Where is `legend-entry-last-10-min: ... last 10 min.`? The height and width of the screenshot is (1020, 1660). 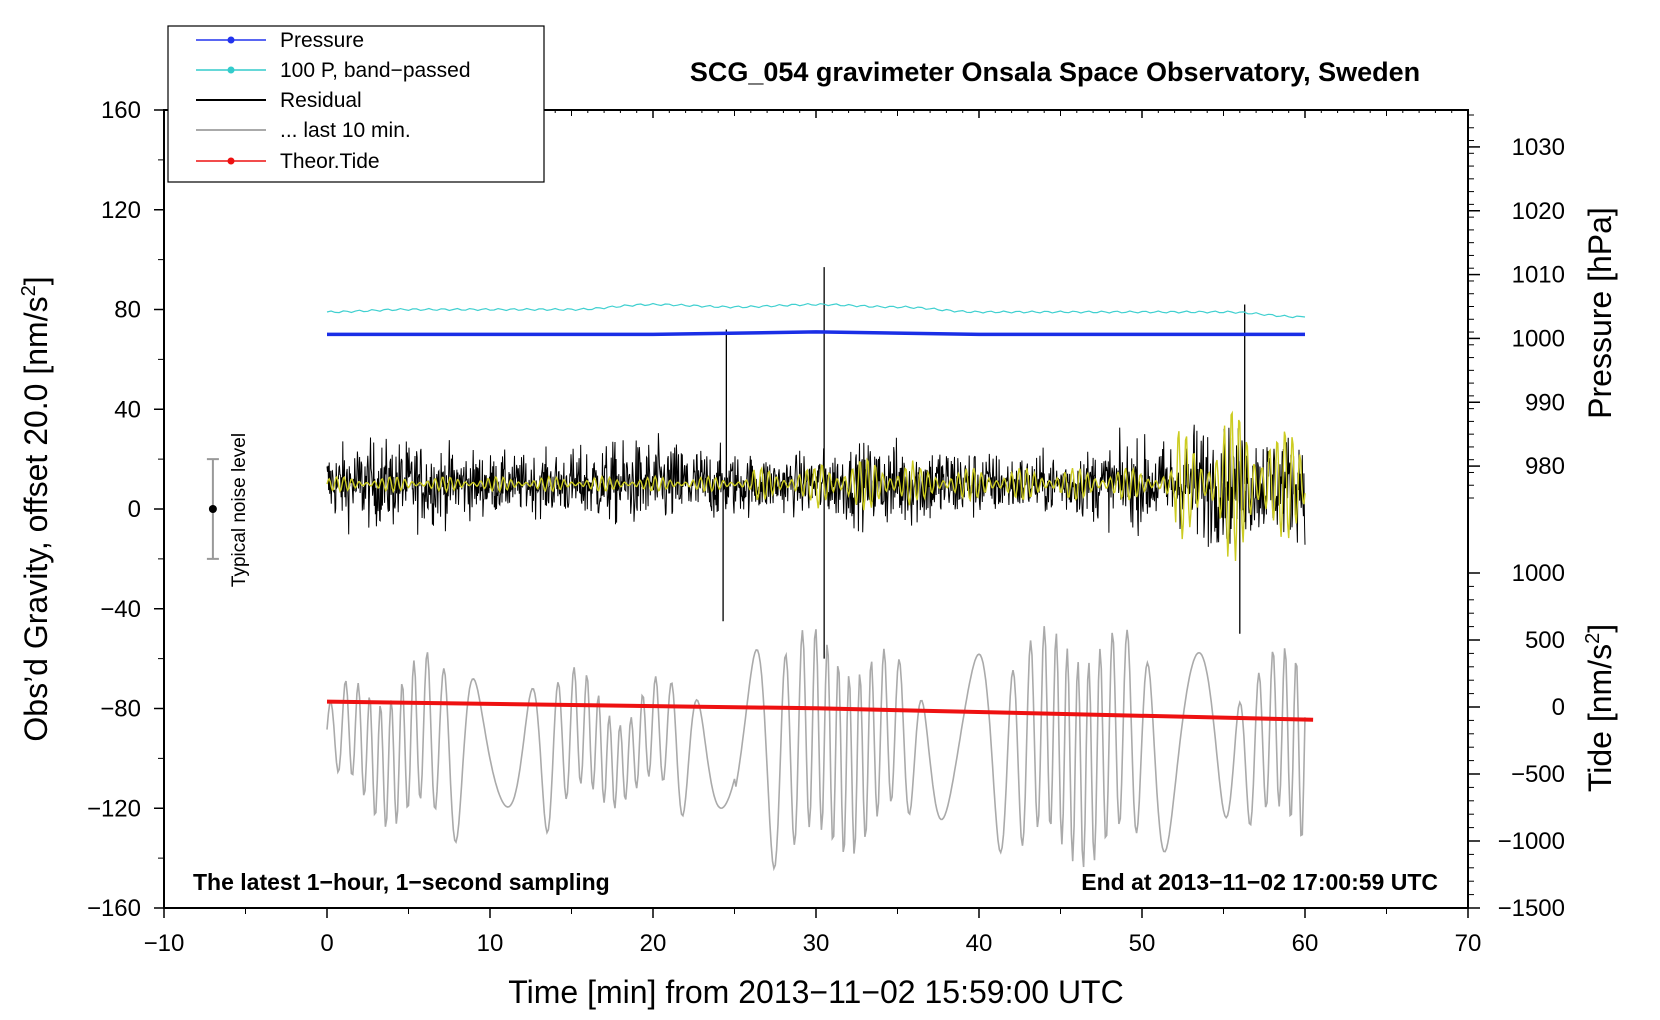 legend-entry-last-10-min: ... last 10 min. is located at coordinates (303, 130).